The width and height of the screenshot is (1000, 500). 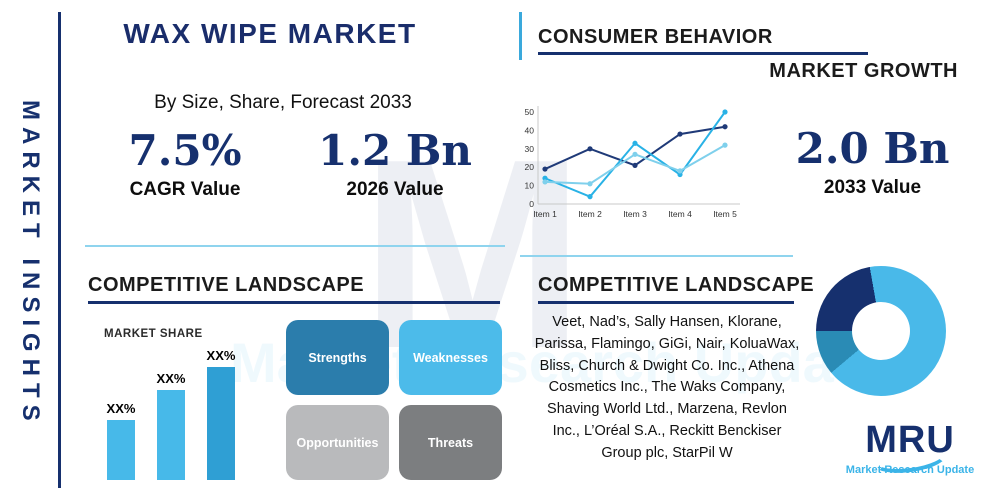 What do you see at coordinates (910, 440) in the screenshot?
I see `logo-text: MRU` at bounding box center [910, 440].